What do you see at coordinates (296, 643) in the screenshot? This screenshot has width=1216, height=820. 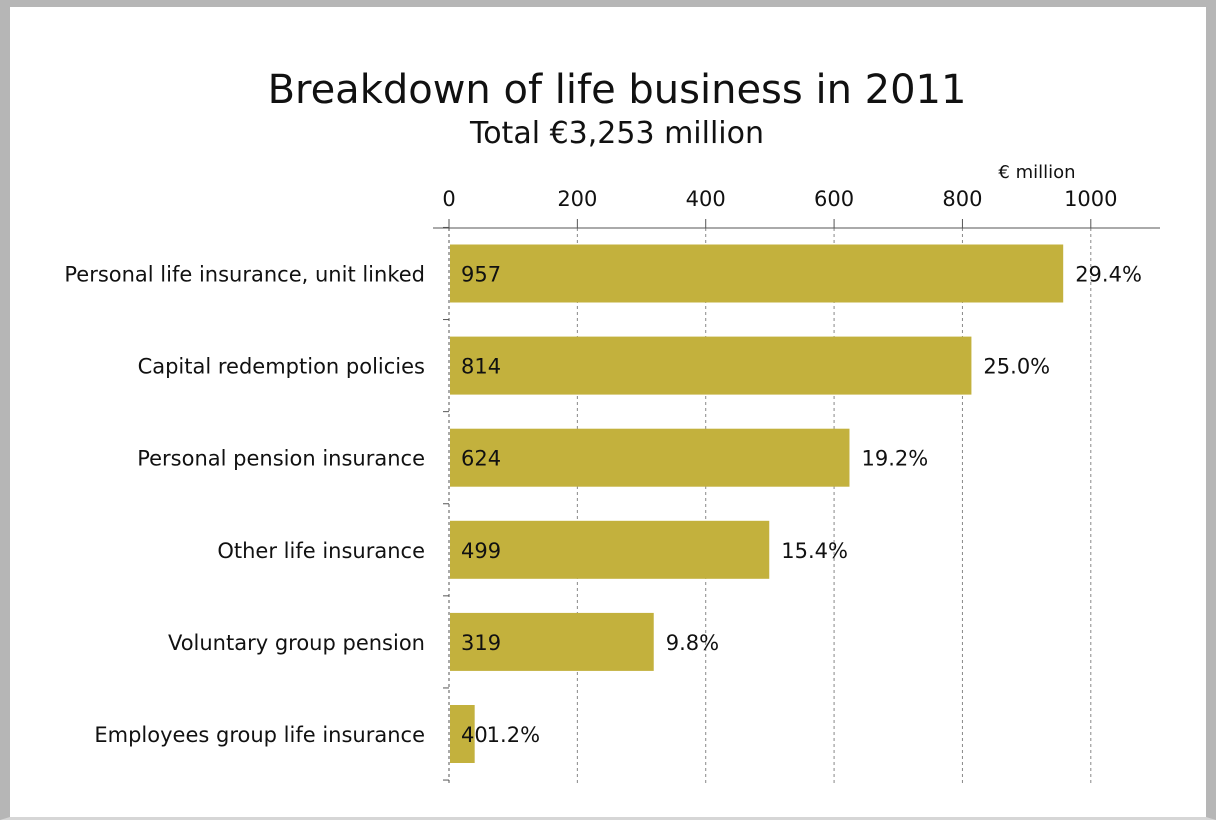 I see `category-label: Voluntary group pension` at bounding box center [296, 643].